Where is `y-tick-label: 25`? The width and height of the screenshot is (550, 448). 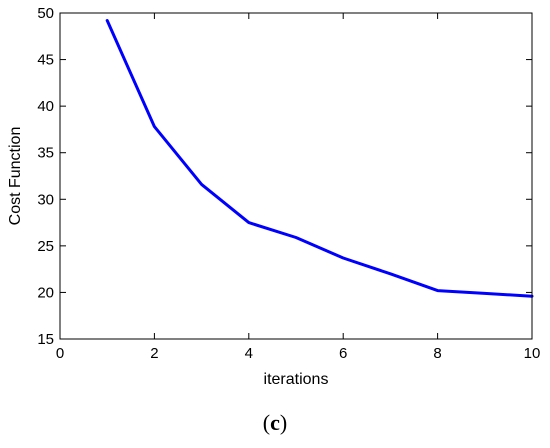
y-tick-label: 25 is located at coordinates (45, 246).